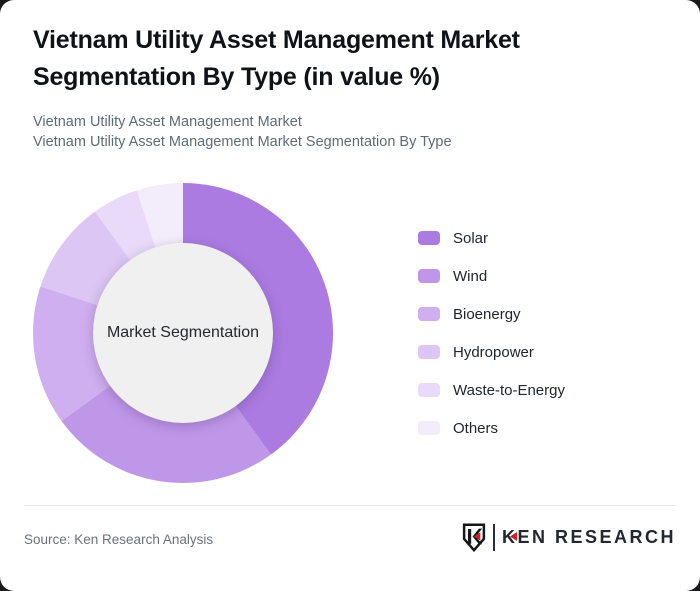 The height and width of the screenshot is (591, 700). I want to click on logo-k-letter: K, so click(509, 537).